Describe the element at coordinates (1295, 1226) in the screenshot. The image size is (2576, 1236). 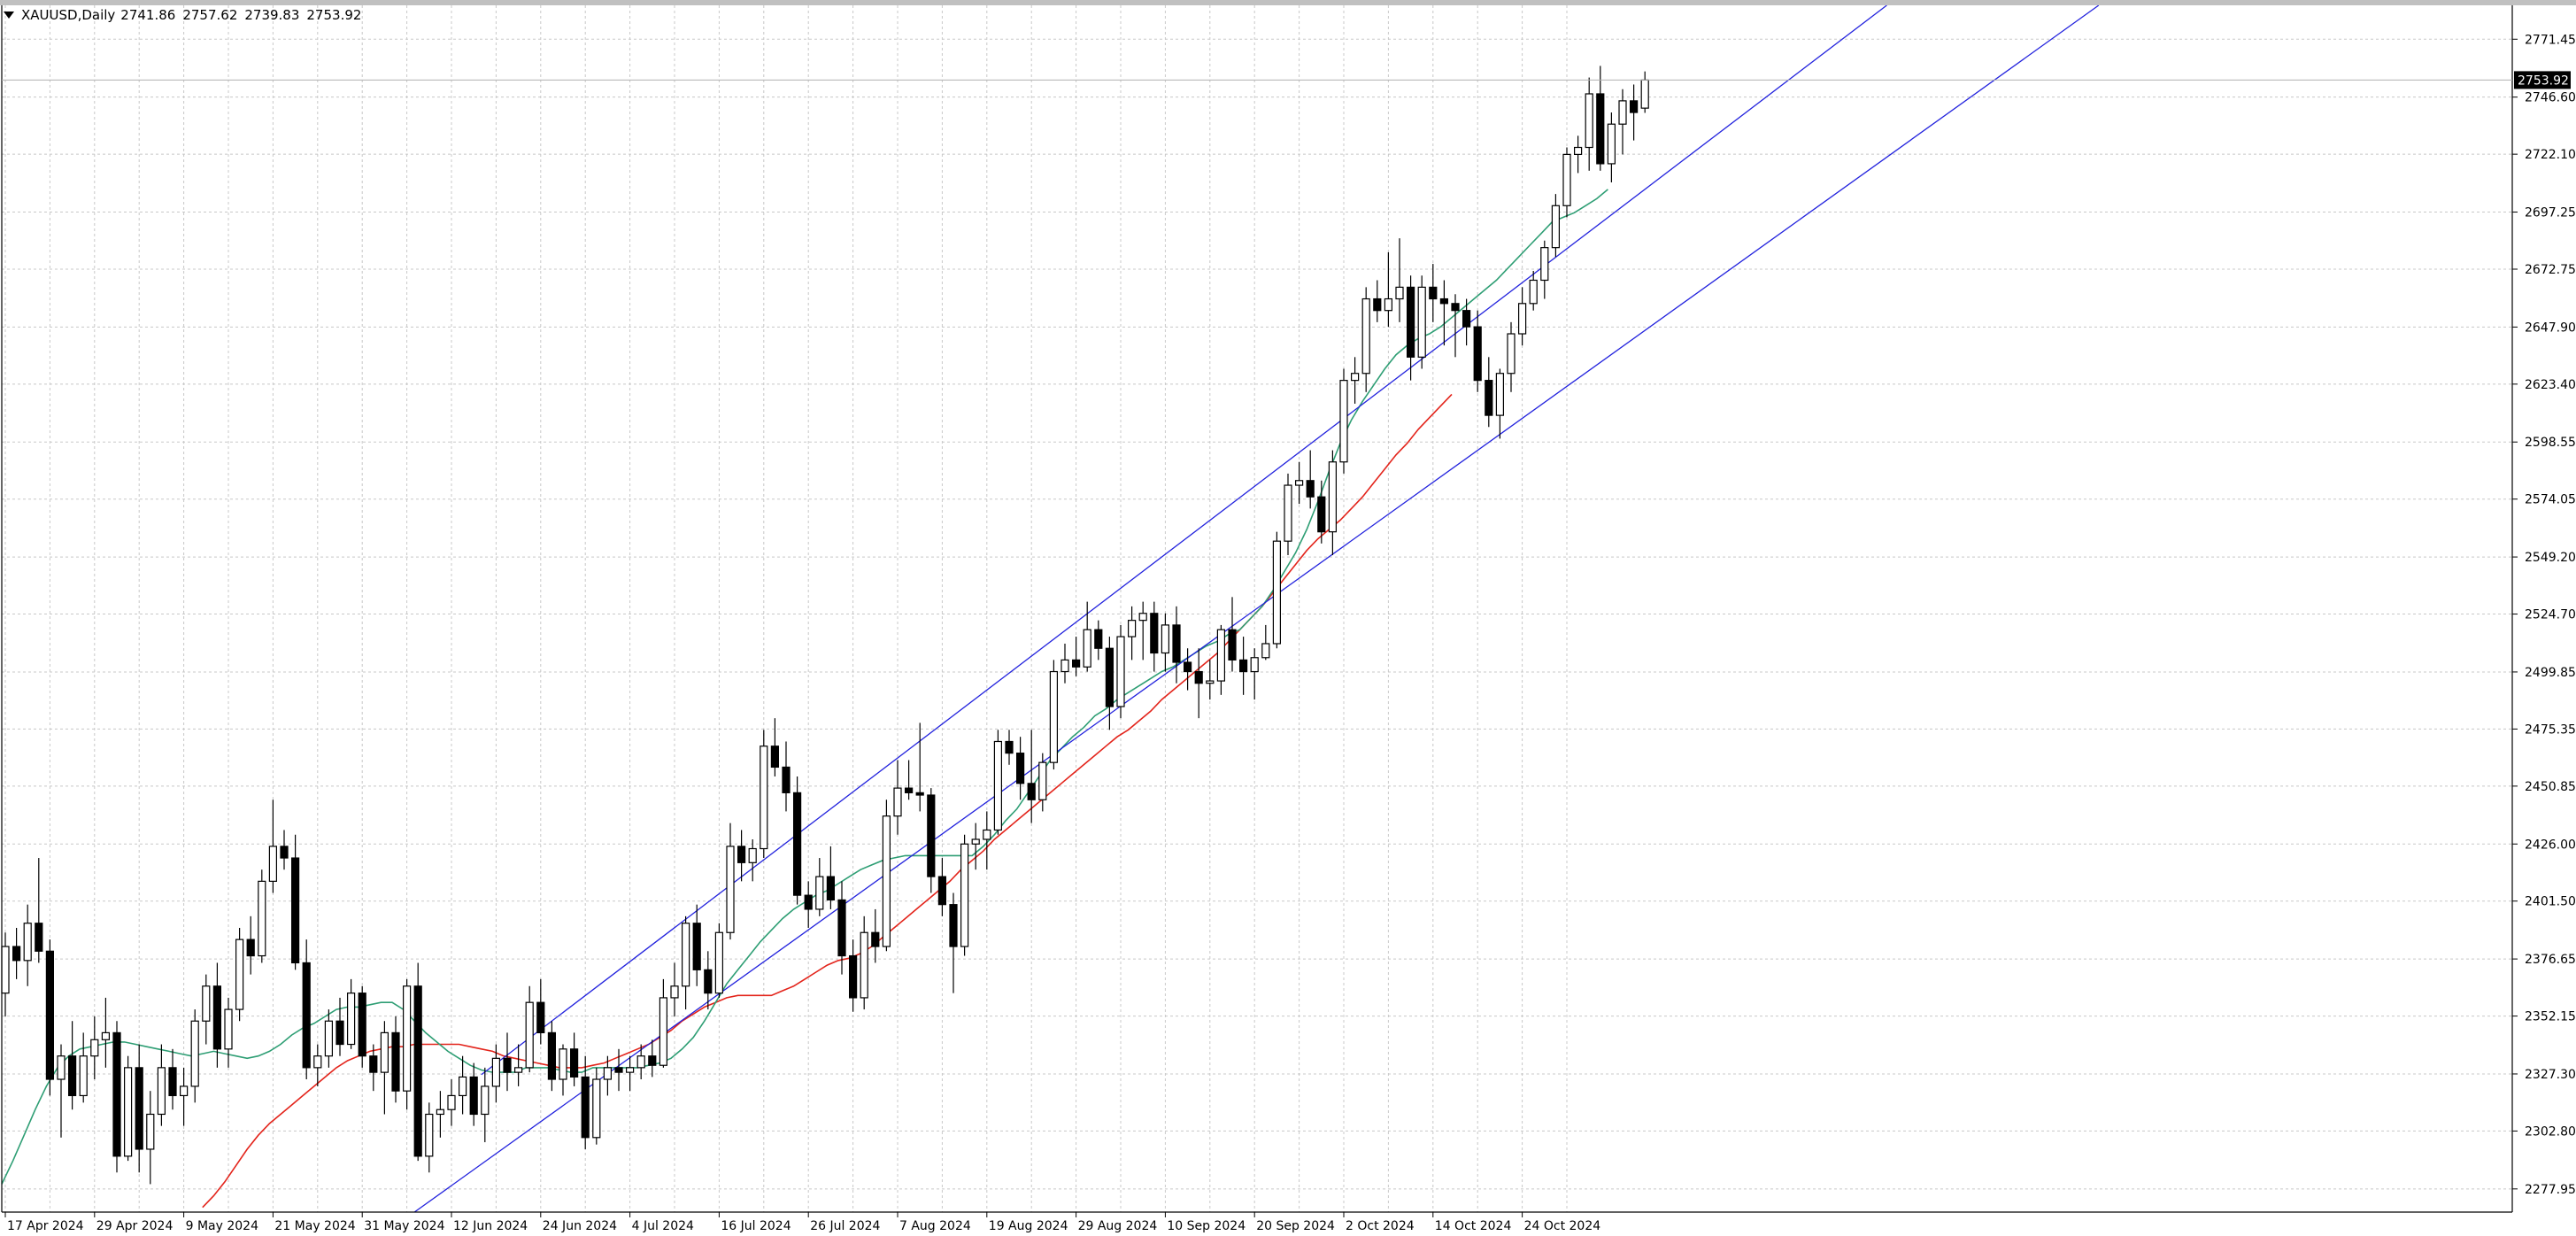
I see `time-tick-label: 20 Sep 2024` at that location.